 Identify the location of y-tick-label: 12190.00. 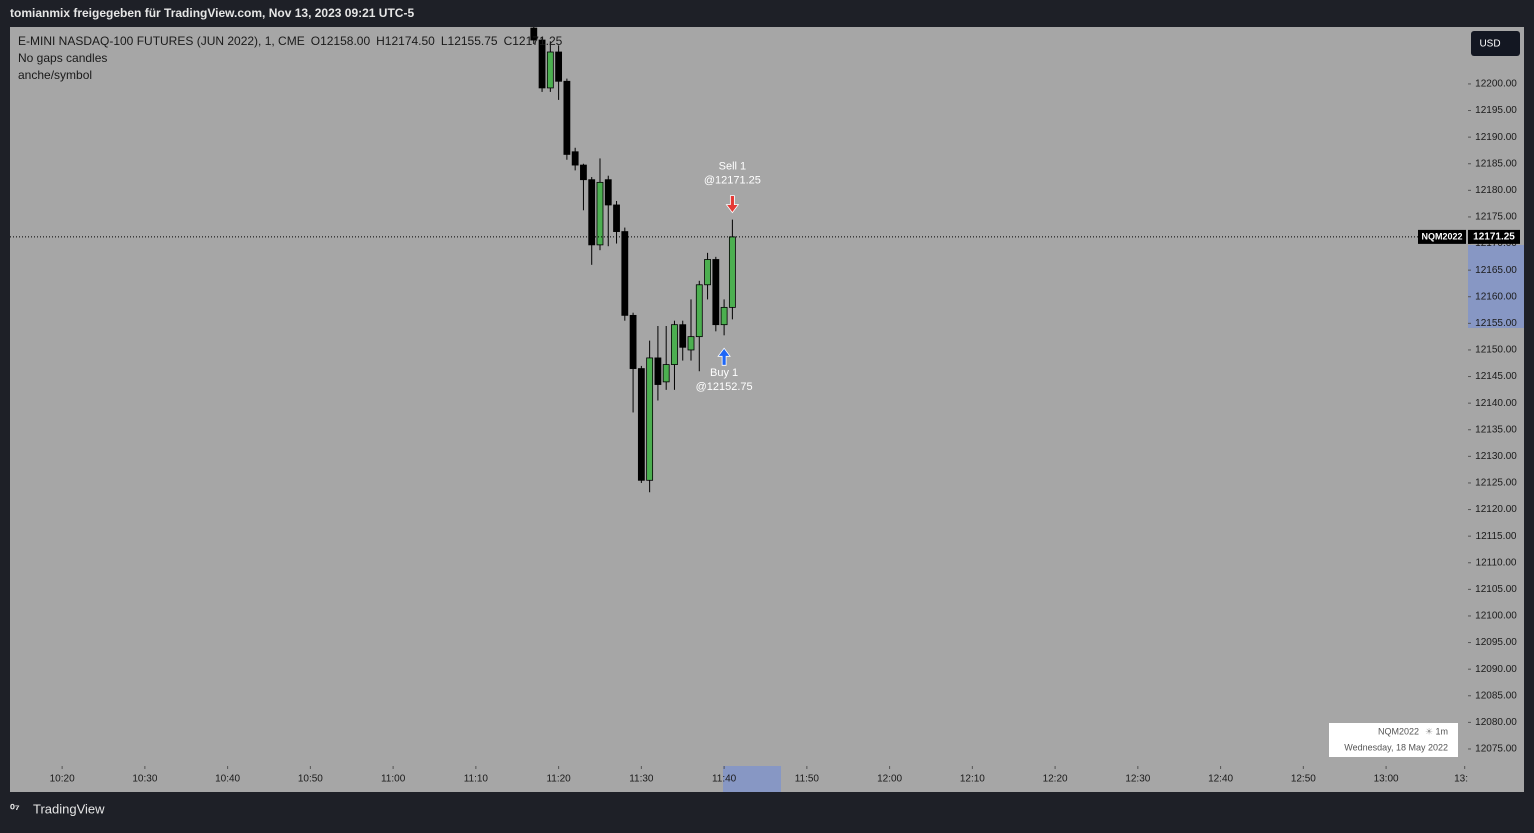
(1496, 137).